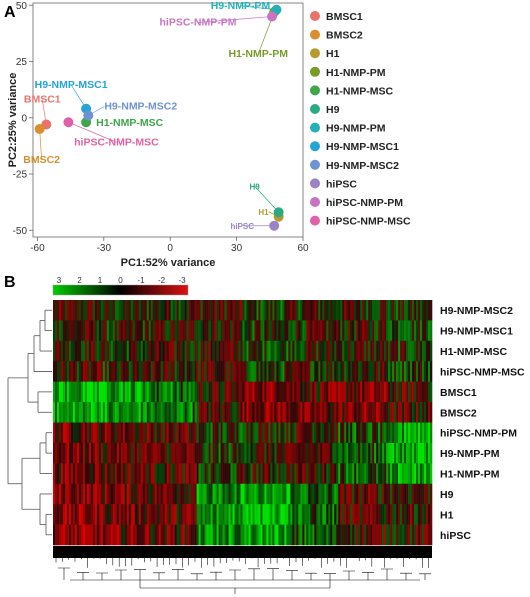  Describe the element at coordinates (88, 115) in the screenshot. I see `point-h9-nmp-msc2` at that location.